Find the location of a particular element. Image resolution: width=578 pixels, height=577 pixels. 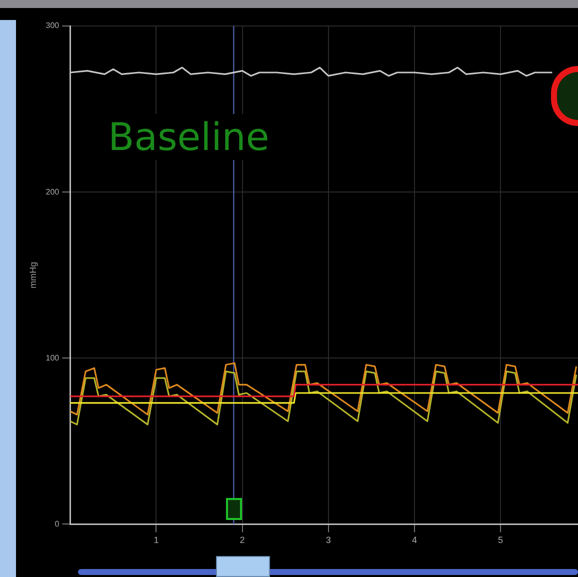

y-tick-label: 300 is located at coordinates (53, 25).